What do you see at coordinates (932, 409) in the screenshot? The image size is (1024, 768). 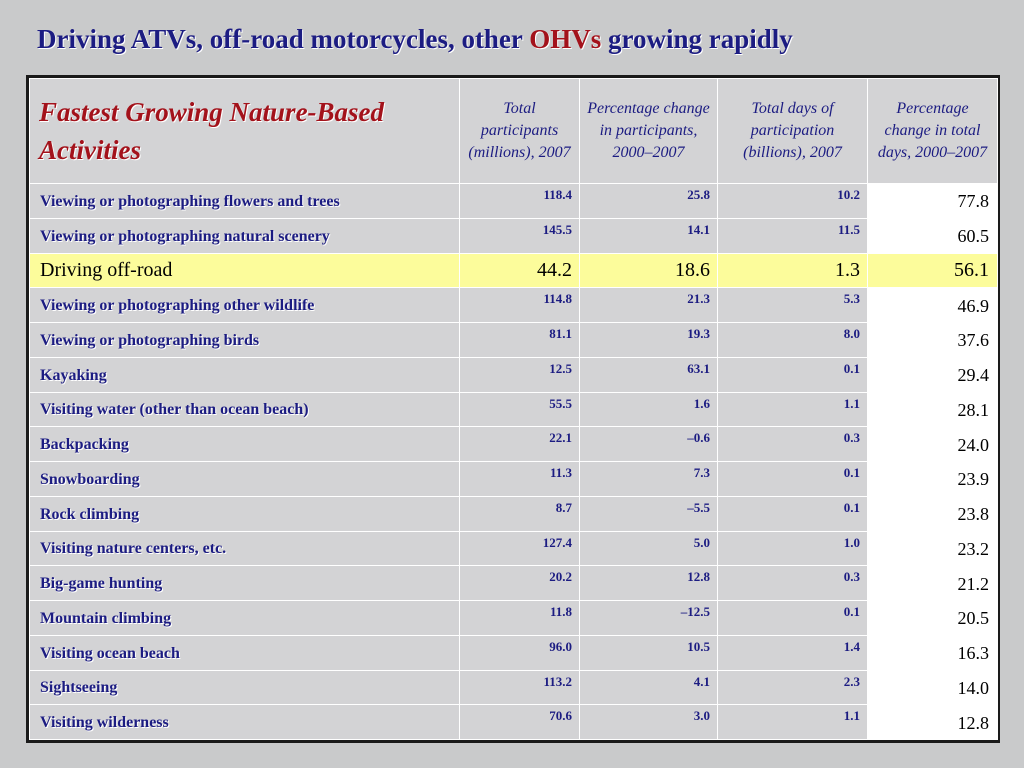 I see `pct-days-cell: 28.1` at bounding box center [932, 409].